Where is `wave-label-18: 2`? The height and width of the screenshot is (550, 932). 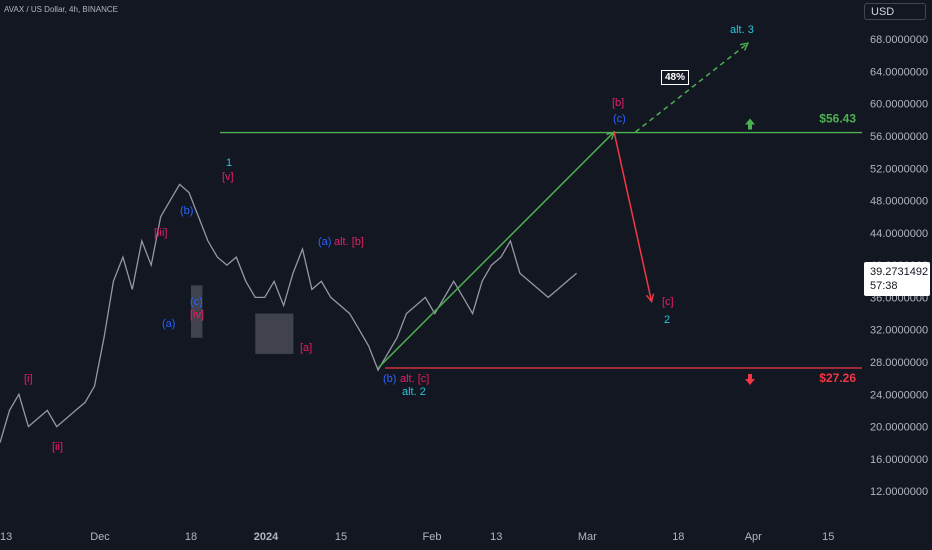 wave-label-18: 2 is located at coordinates (667, 320).